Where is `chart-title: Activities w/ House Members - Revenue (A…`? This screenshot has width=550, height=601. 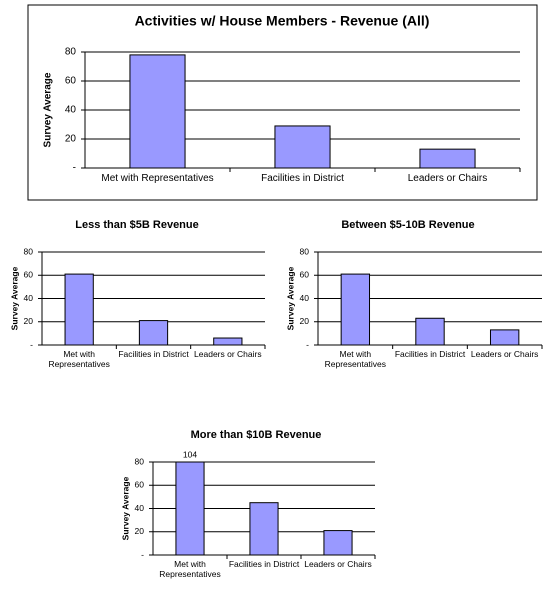
chart-title: Activities w/ House Members - Revenue (A… is located at coordinates (282, 21).